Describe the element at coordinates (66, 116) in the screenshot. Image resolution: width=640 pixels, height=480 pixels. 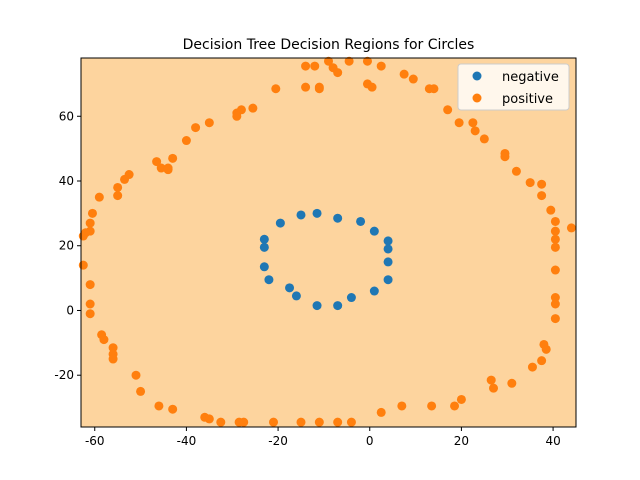
I see `y-tick-label: 60` at that location.